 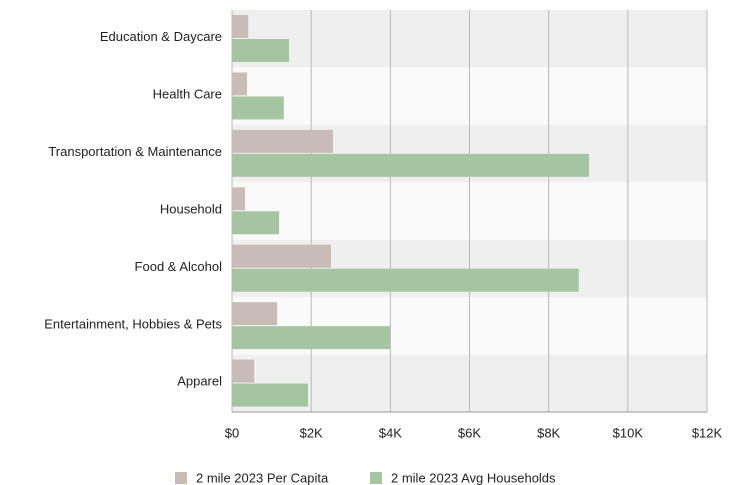 I want to click on x-tick-label: $10K, so click(x=628, y=432).